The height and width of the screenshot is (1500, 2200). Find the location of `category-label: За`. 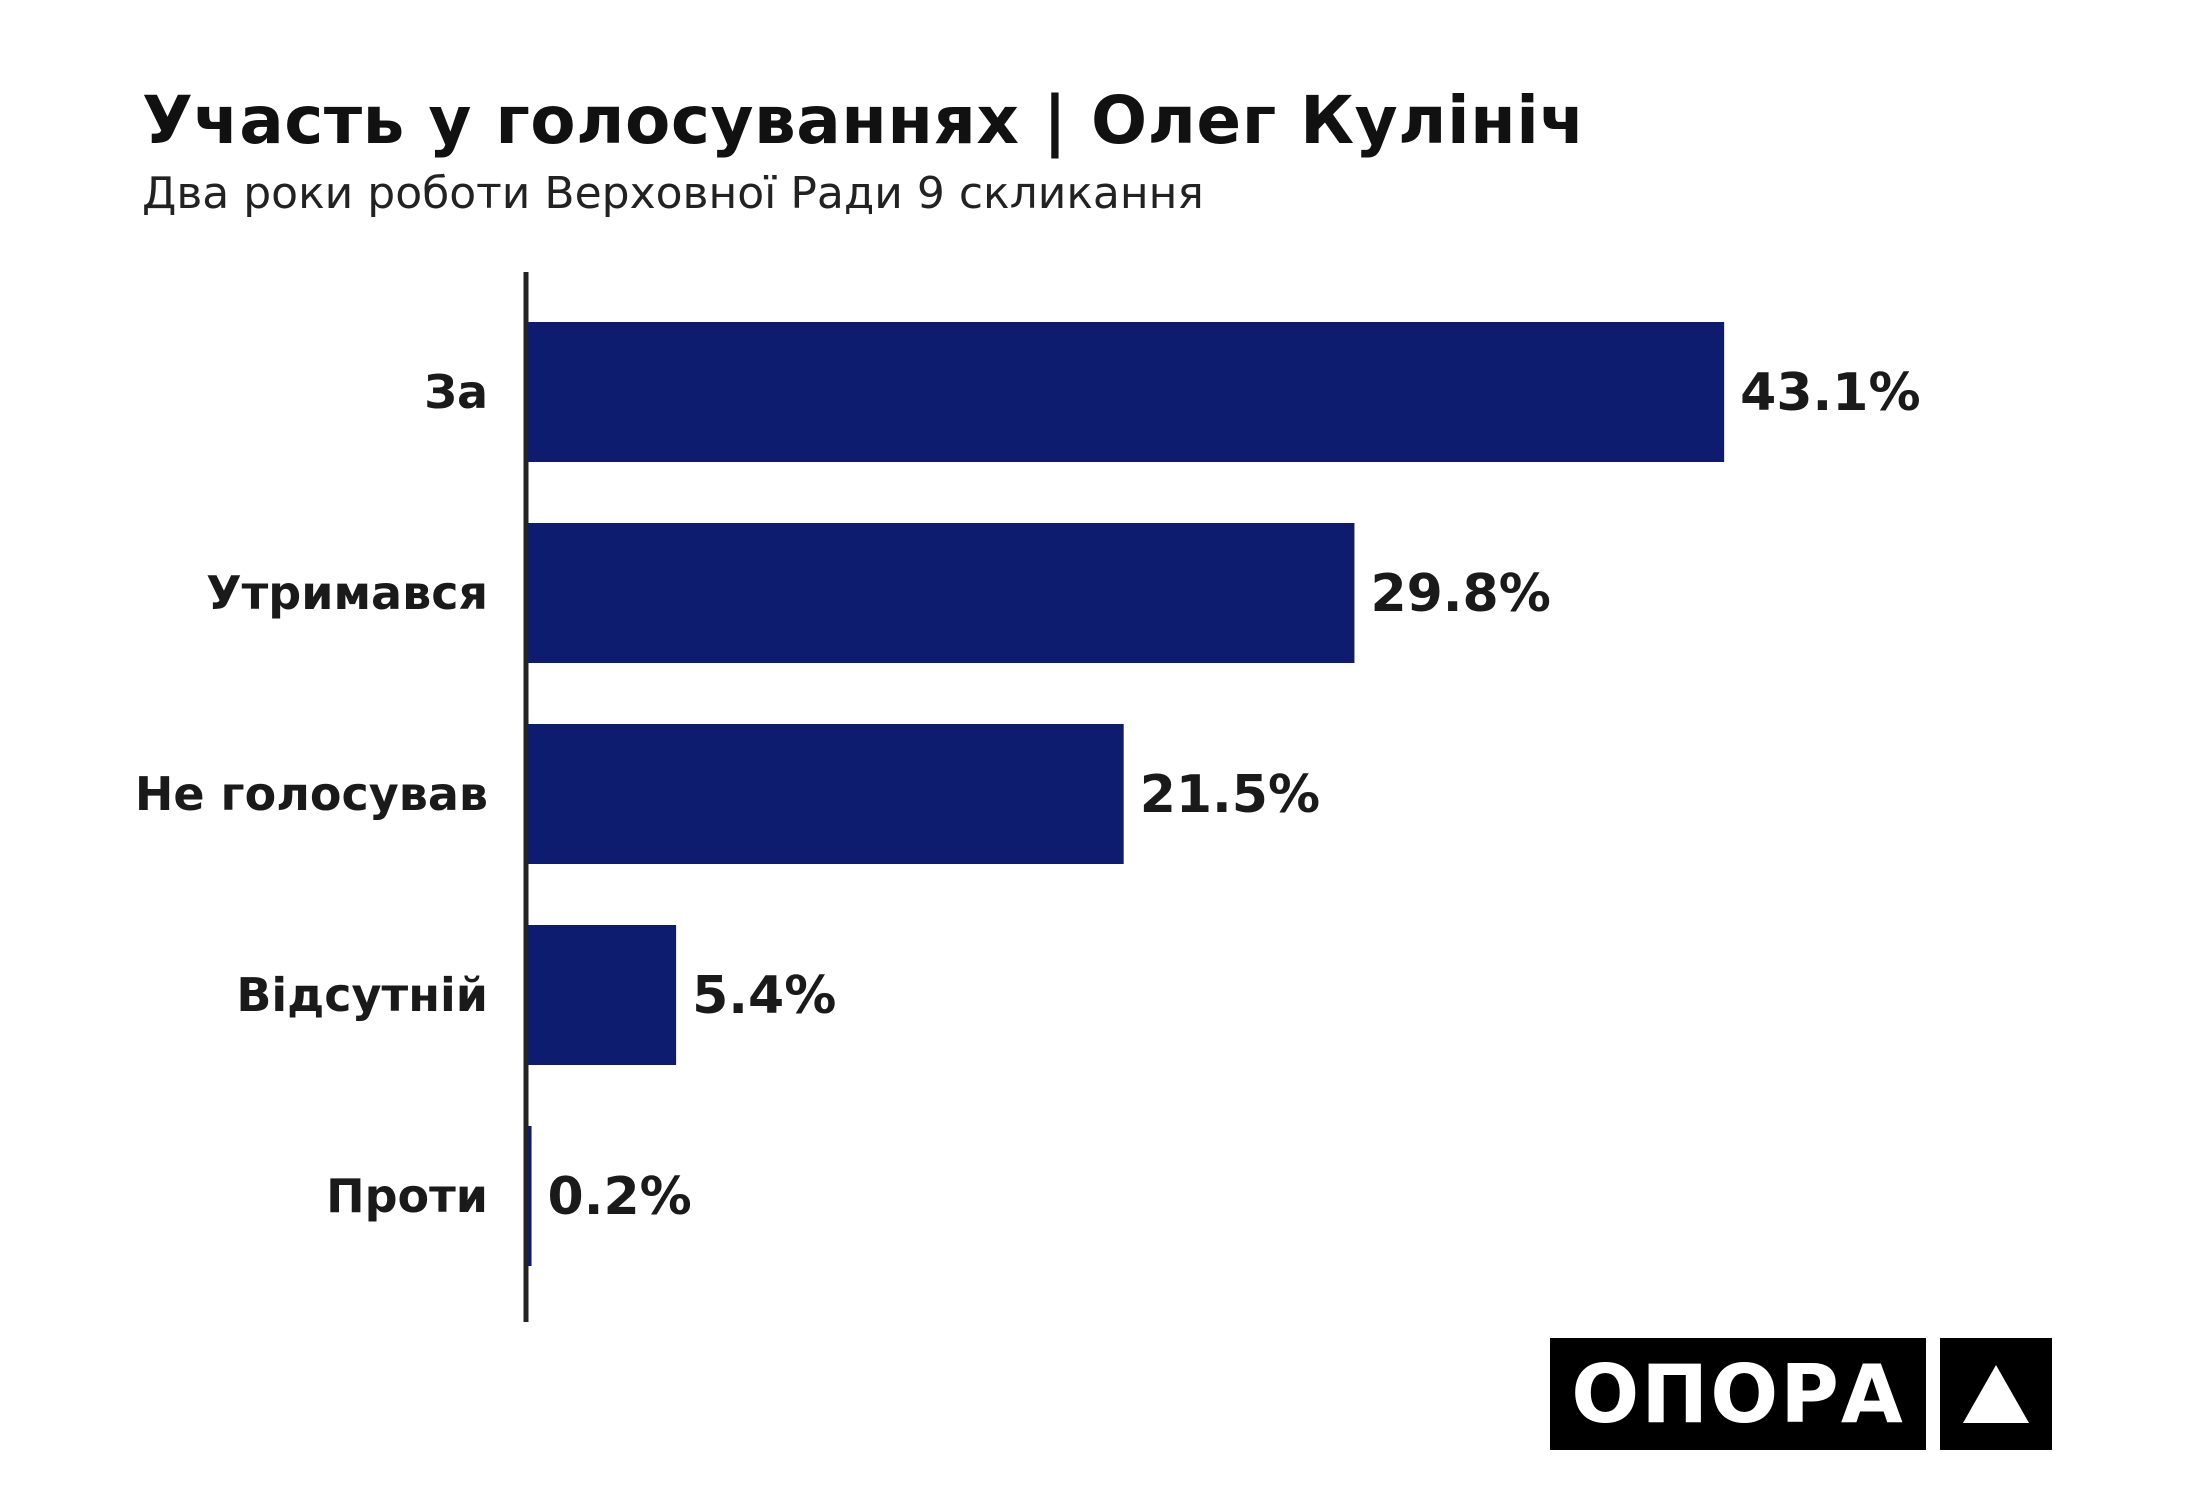

category-label: За is located at coordinates (456, 392).